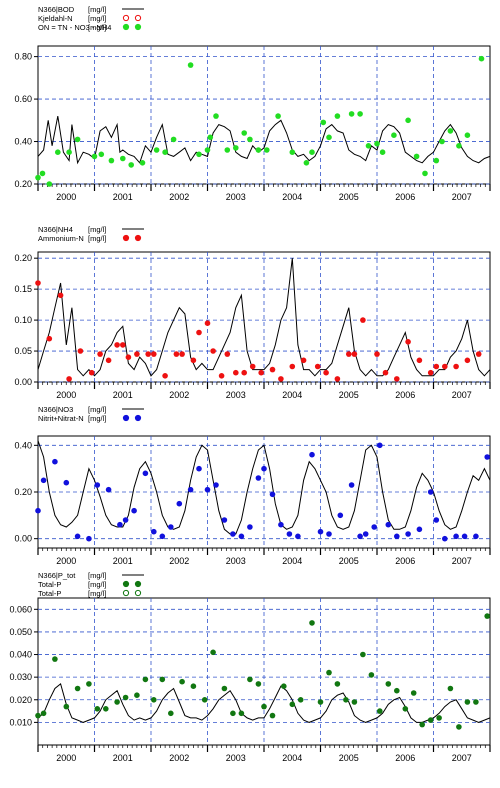 The image size is (500, 788). What do you see at coordinates (55, 18) in the screenshot?
I see `panel-1-legend-label: Kjeldahl-N` at bounding box center [55, 18].